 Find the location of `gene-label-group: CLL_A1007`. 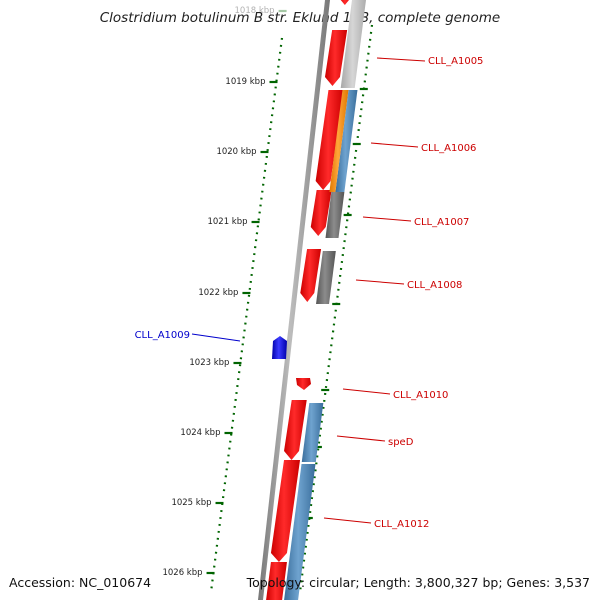

gene-label-group: CLL_A1007 is located at coordinates (415, 222).